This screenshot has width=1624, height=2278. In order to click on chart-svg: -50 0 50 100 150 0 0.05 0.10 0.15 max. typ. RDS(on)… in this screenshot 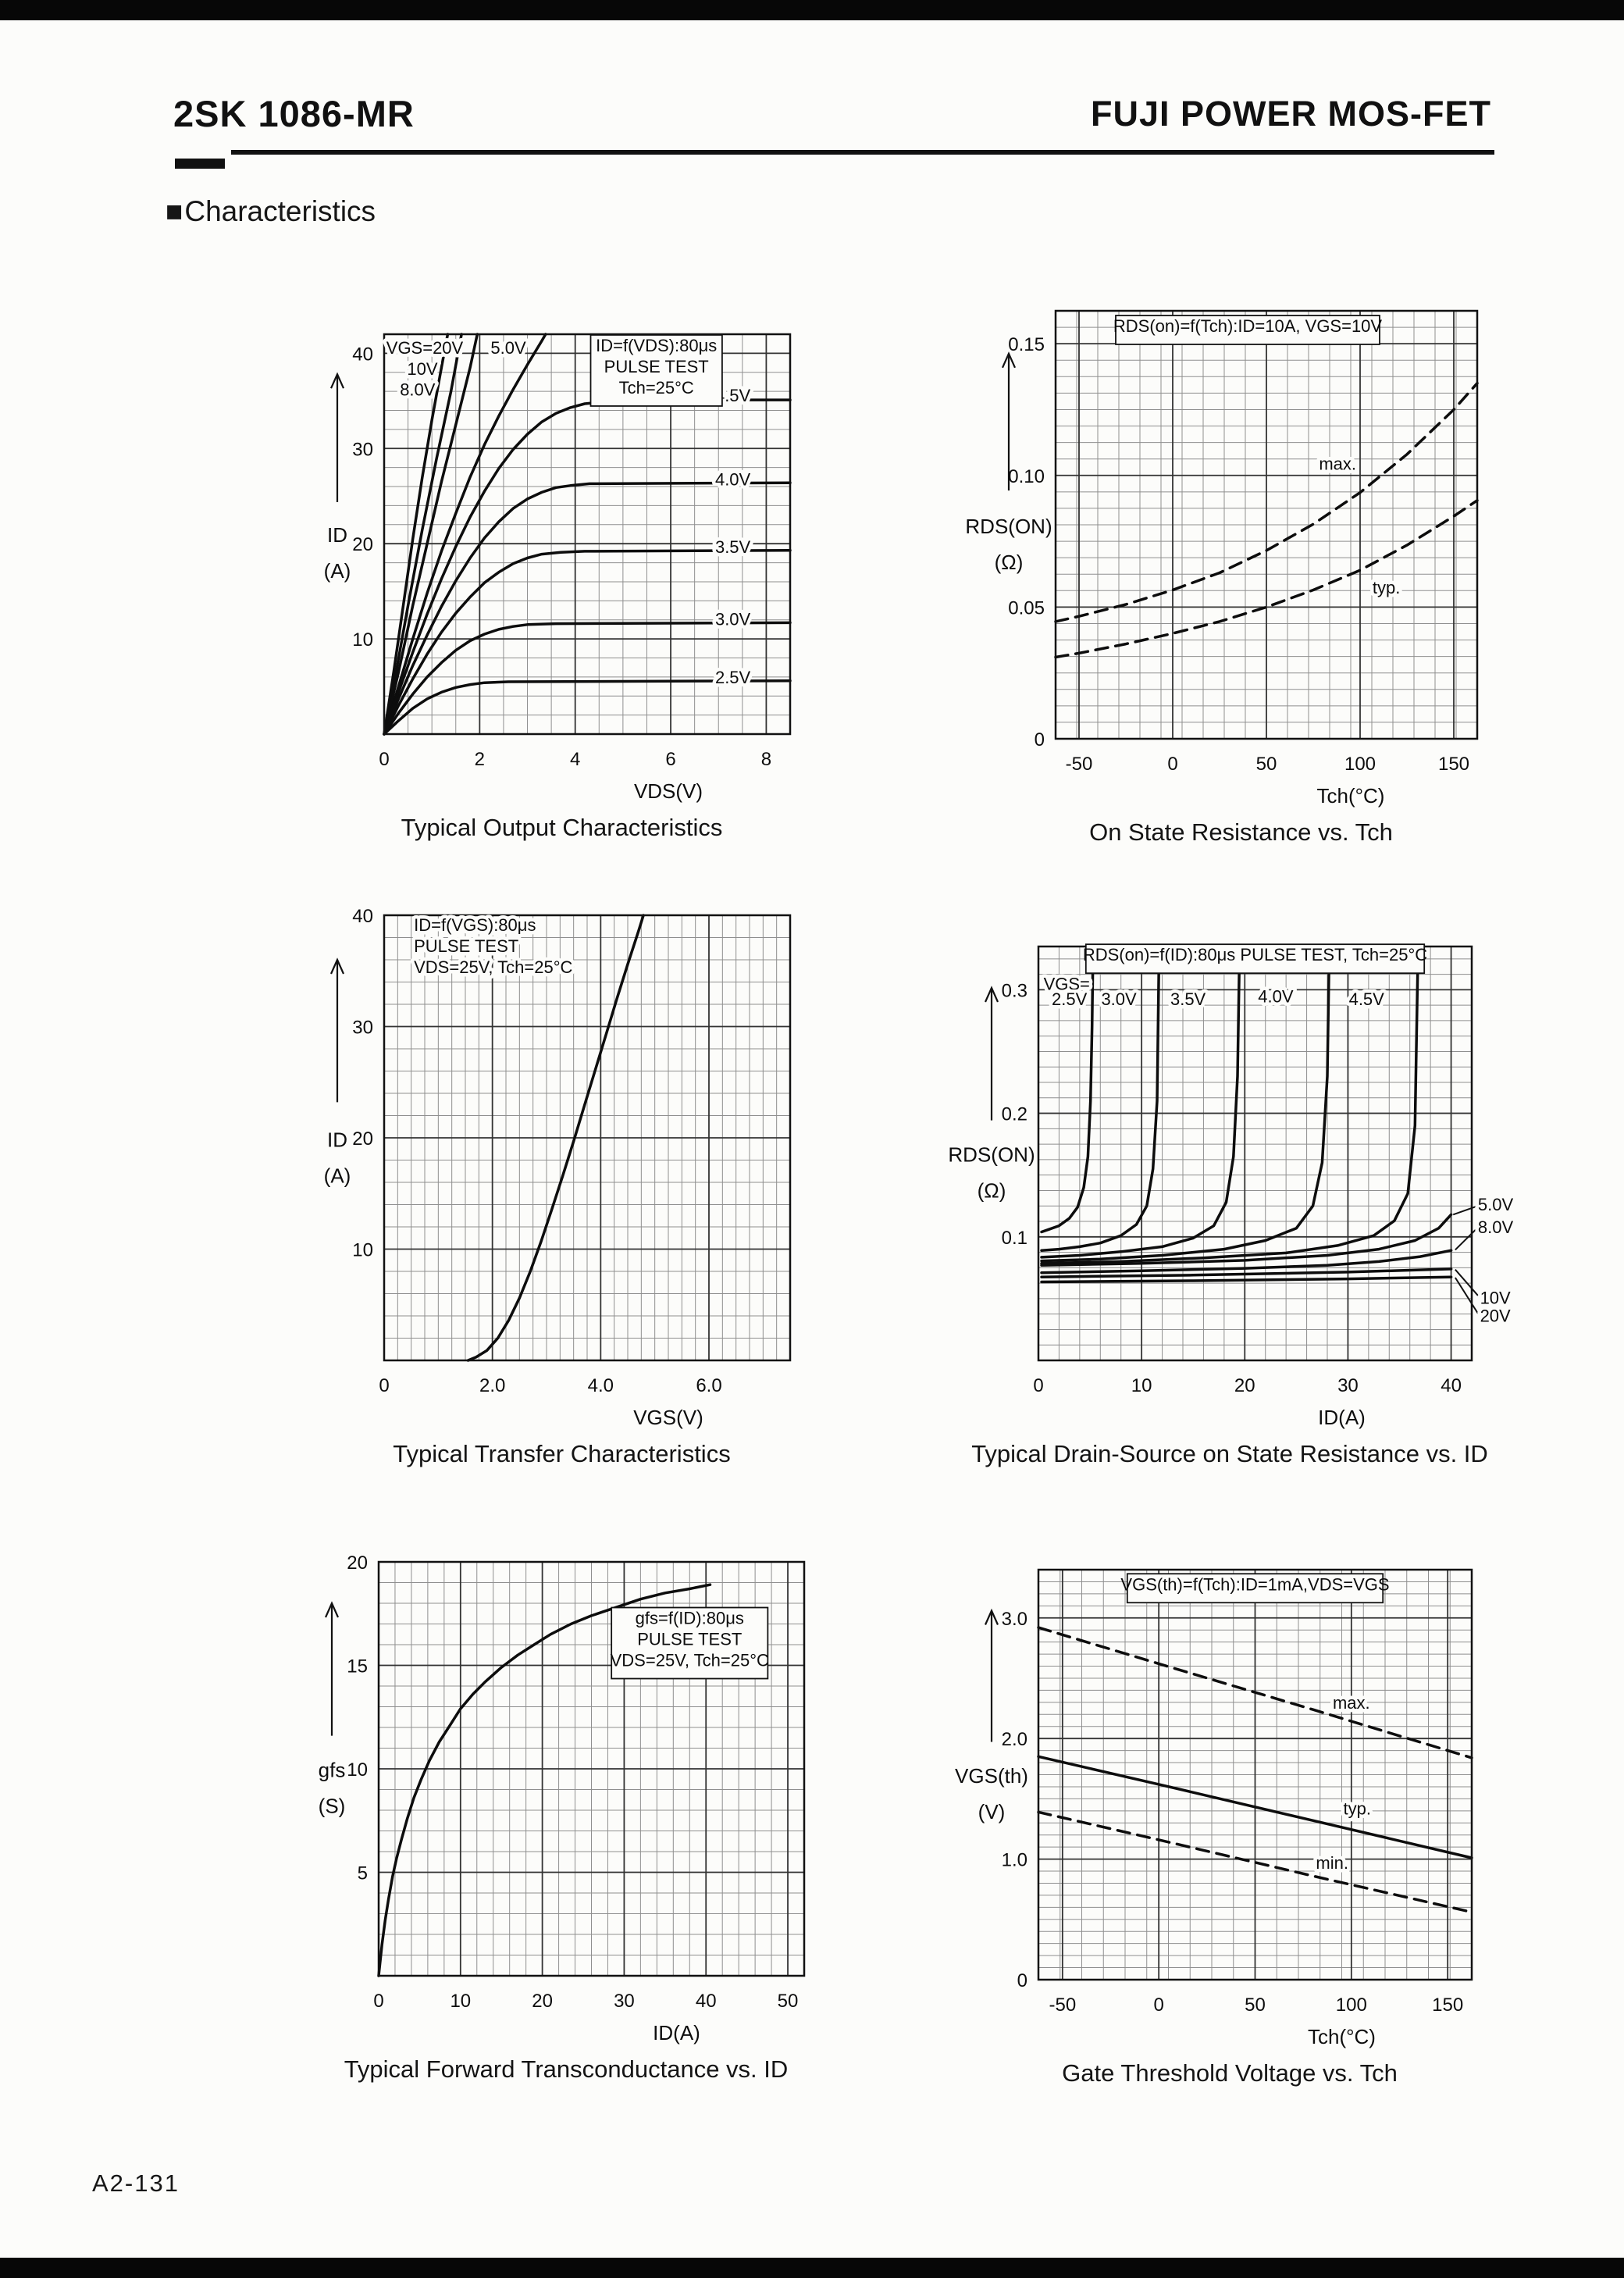, I will do `click(1222, 558)`.